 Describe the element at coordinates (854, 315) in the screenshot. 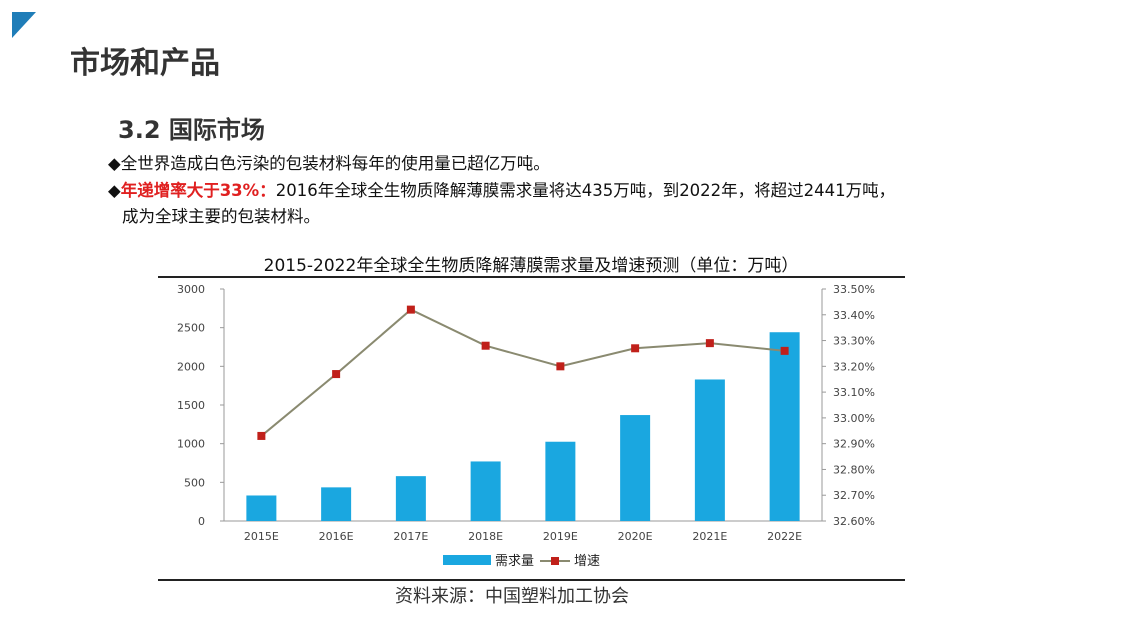

I see `y-right-tick: 33.40%` at that location.